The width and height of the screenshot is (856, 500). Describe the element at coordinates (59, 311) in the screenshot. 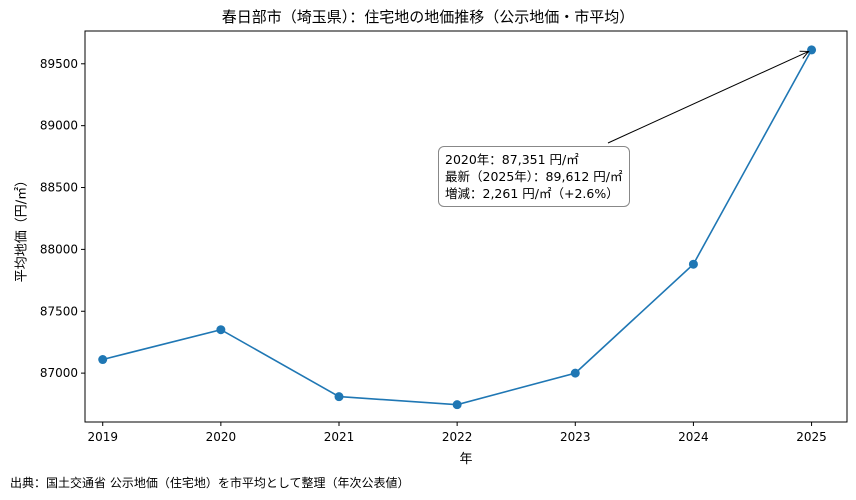

I see `y-tick-label: 87500` at that location.